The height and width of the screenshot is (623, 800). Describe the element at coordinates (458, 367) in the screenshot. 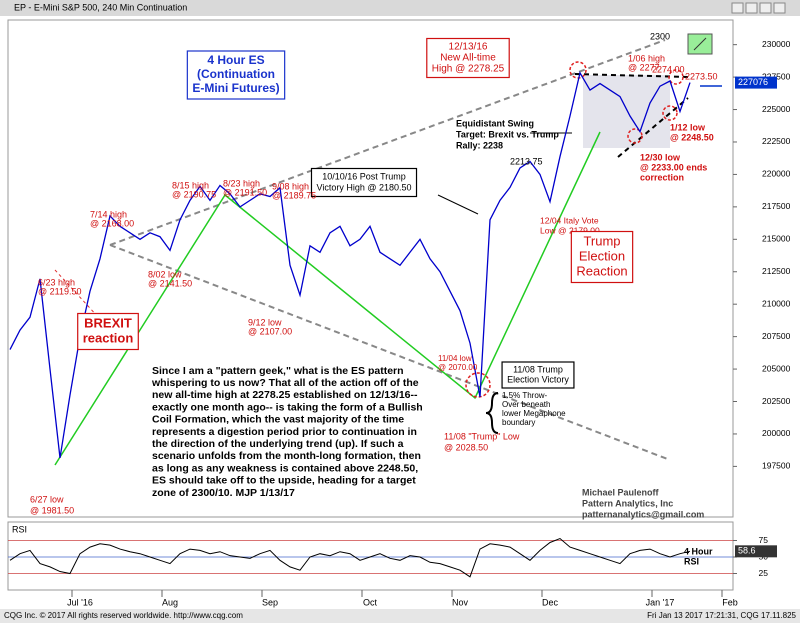

I see `annotation-text: @ 2070.00` at that location.